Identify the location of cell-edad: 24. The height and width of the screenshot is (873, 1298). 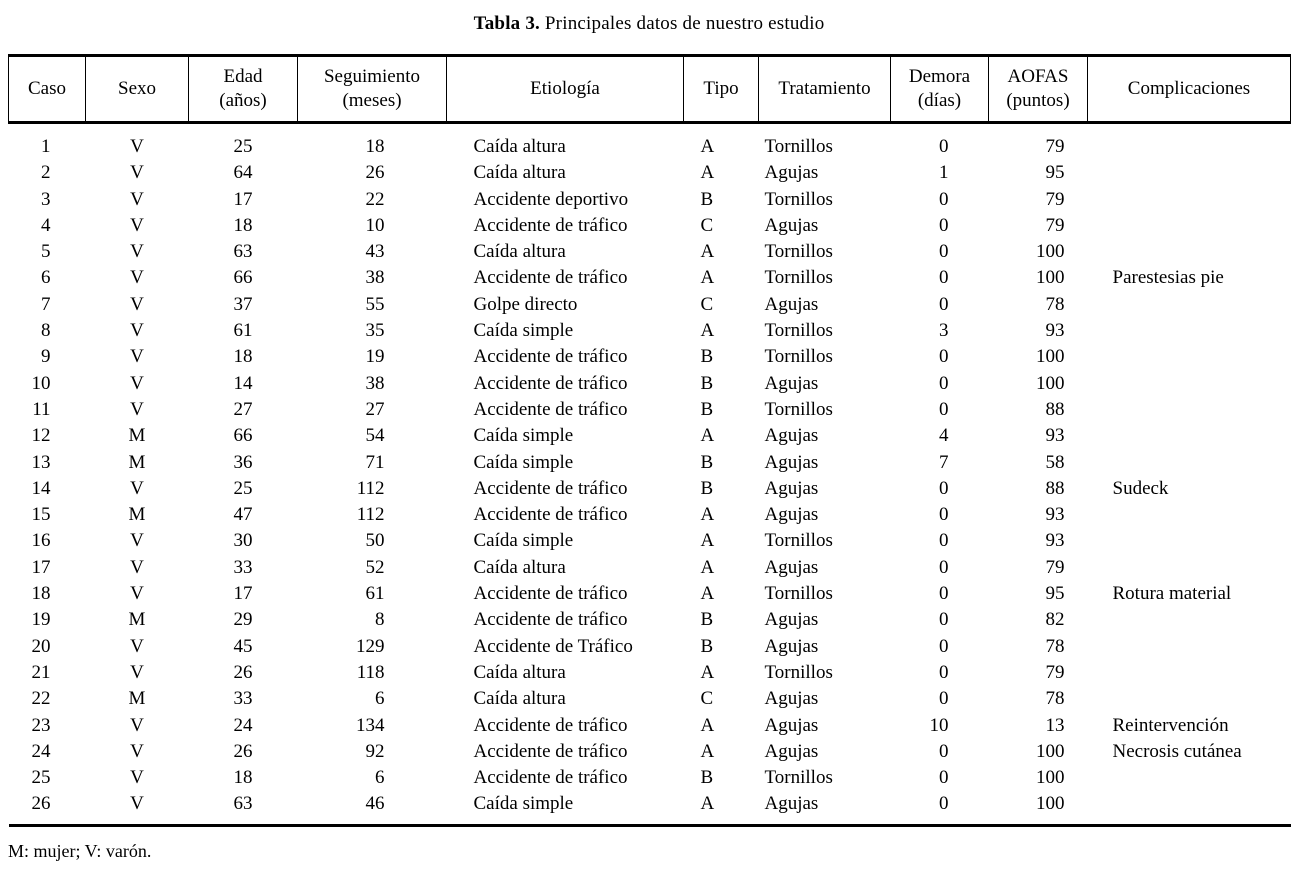
(243, 725).